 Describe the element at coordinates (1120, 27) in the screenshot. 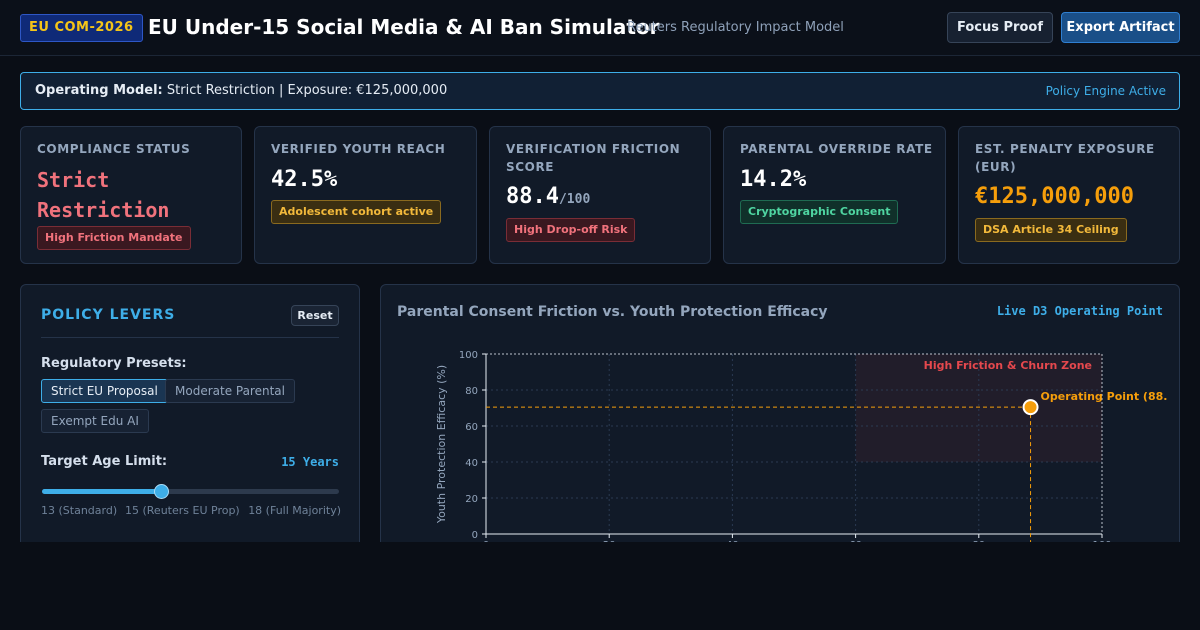

I see `export-artifact-button: Export Artifact` at that location.